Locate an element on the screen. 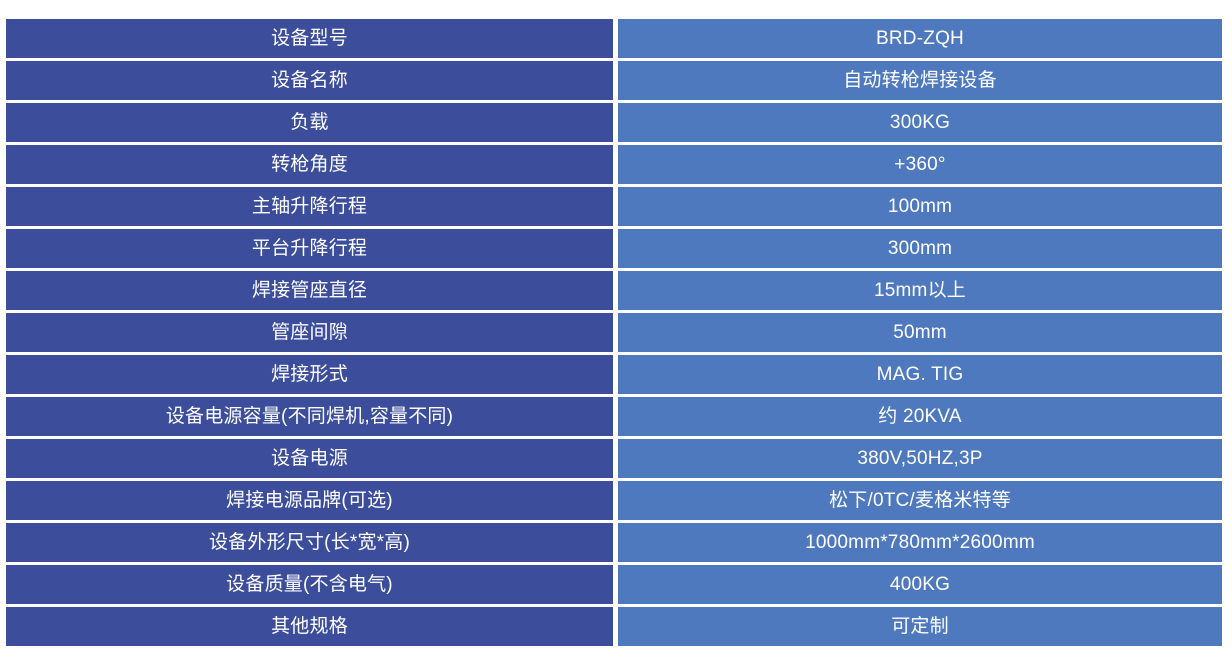  spec-label-cell: 设备质量(不含电气) is located at coordinates (309, 584).